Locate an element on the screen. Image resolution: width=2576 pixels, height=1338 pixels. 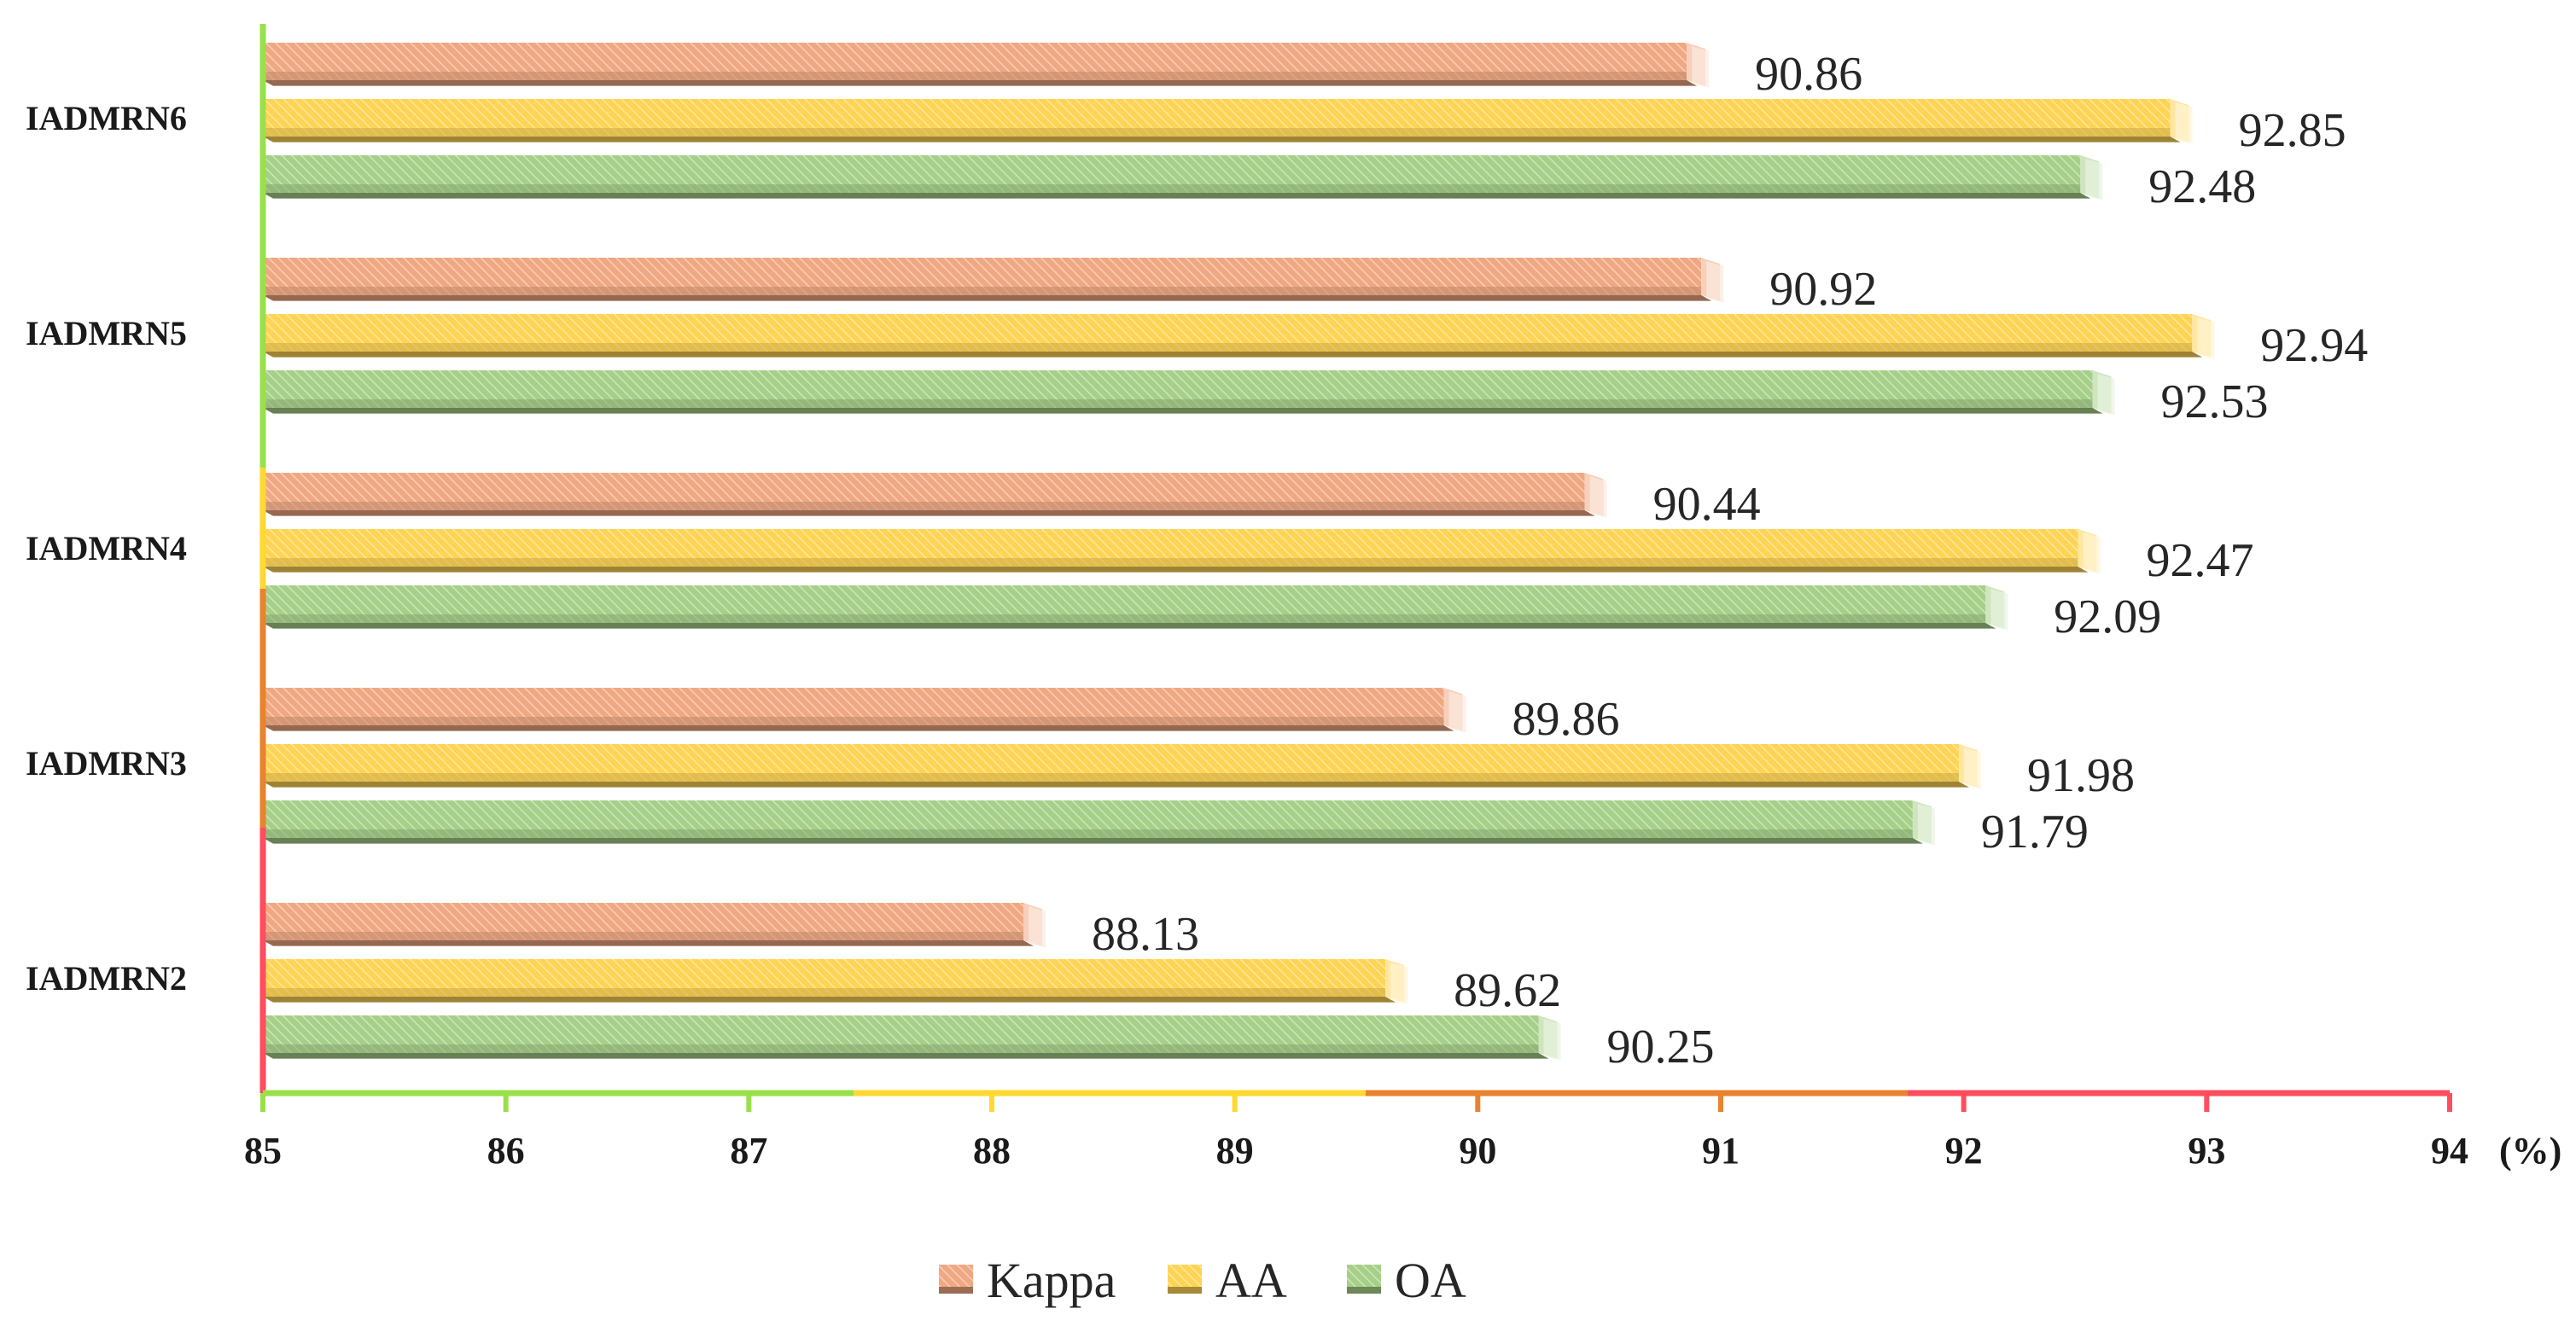
bar-aa-iadmrn3 is located at coordinates (1122, 766).